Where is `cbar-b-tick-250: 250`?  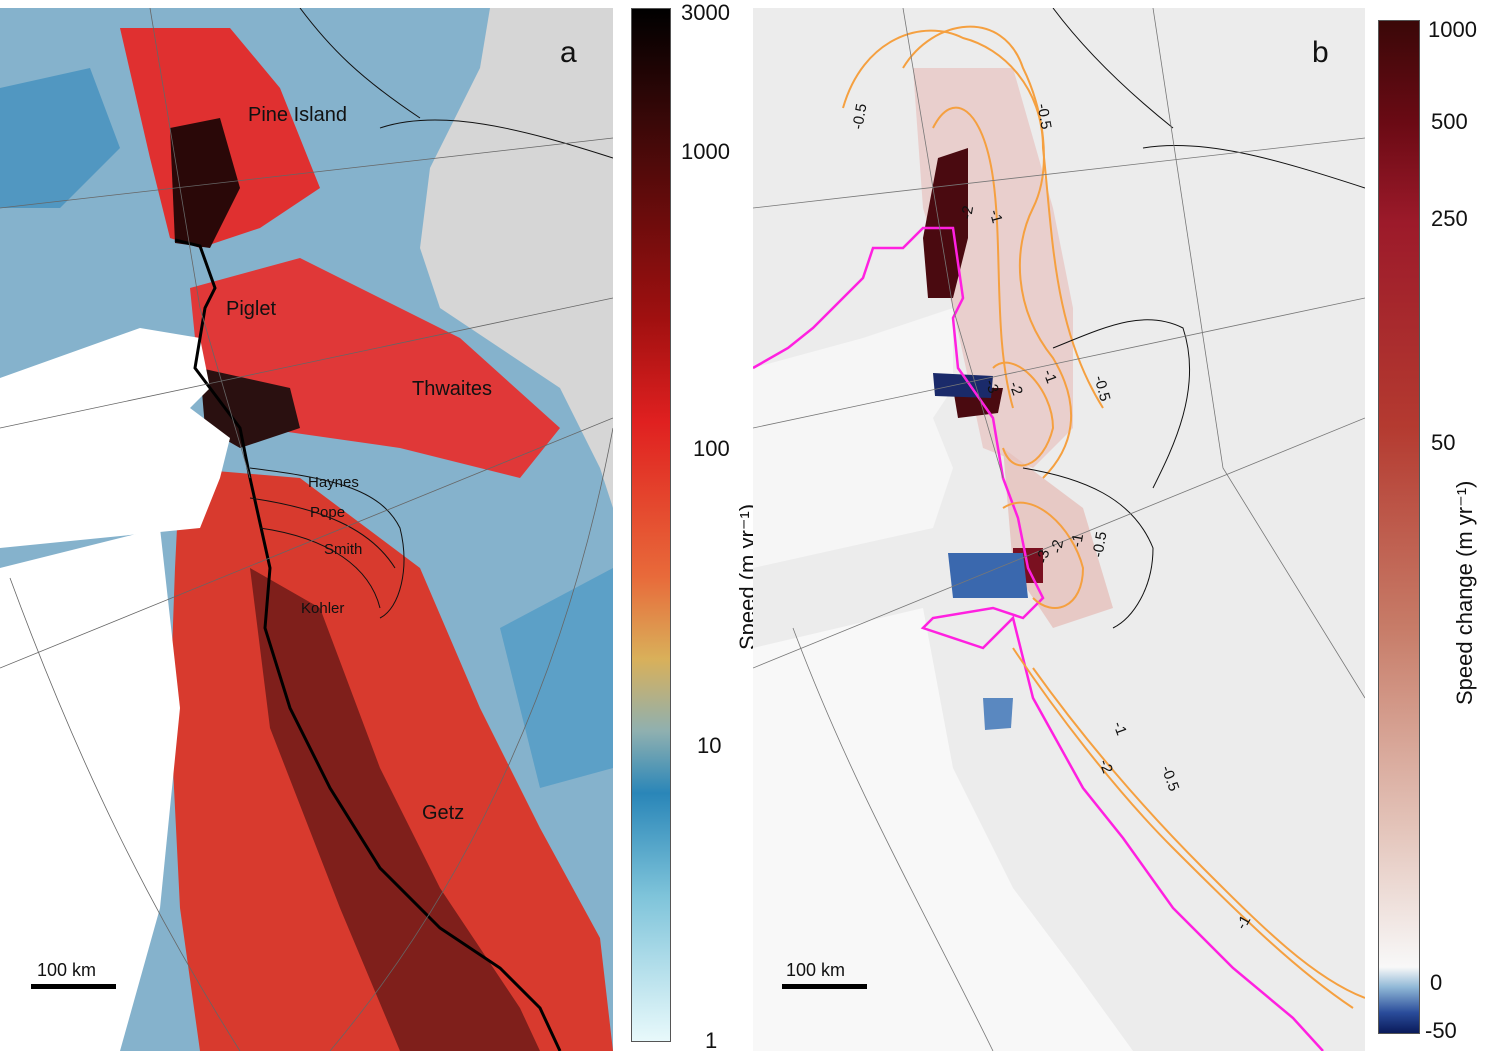
cbar-b-tick-250: 250 is located at coordinates (1449, 218).